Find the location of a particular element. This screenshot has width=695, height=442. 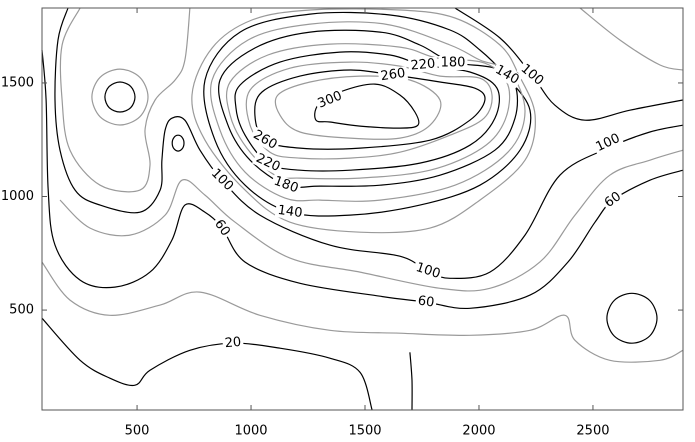

contour-label: 180 is located at coordinates (453, 63).